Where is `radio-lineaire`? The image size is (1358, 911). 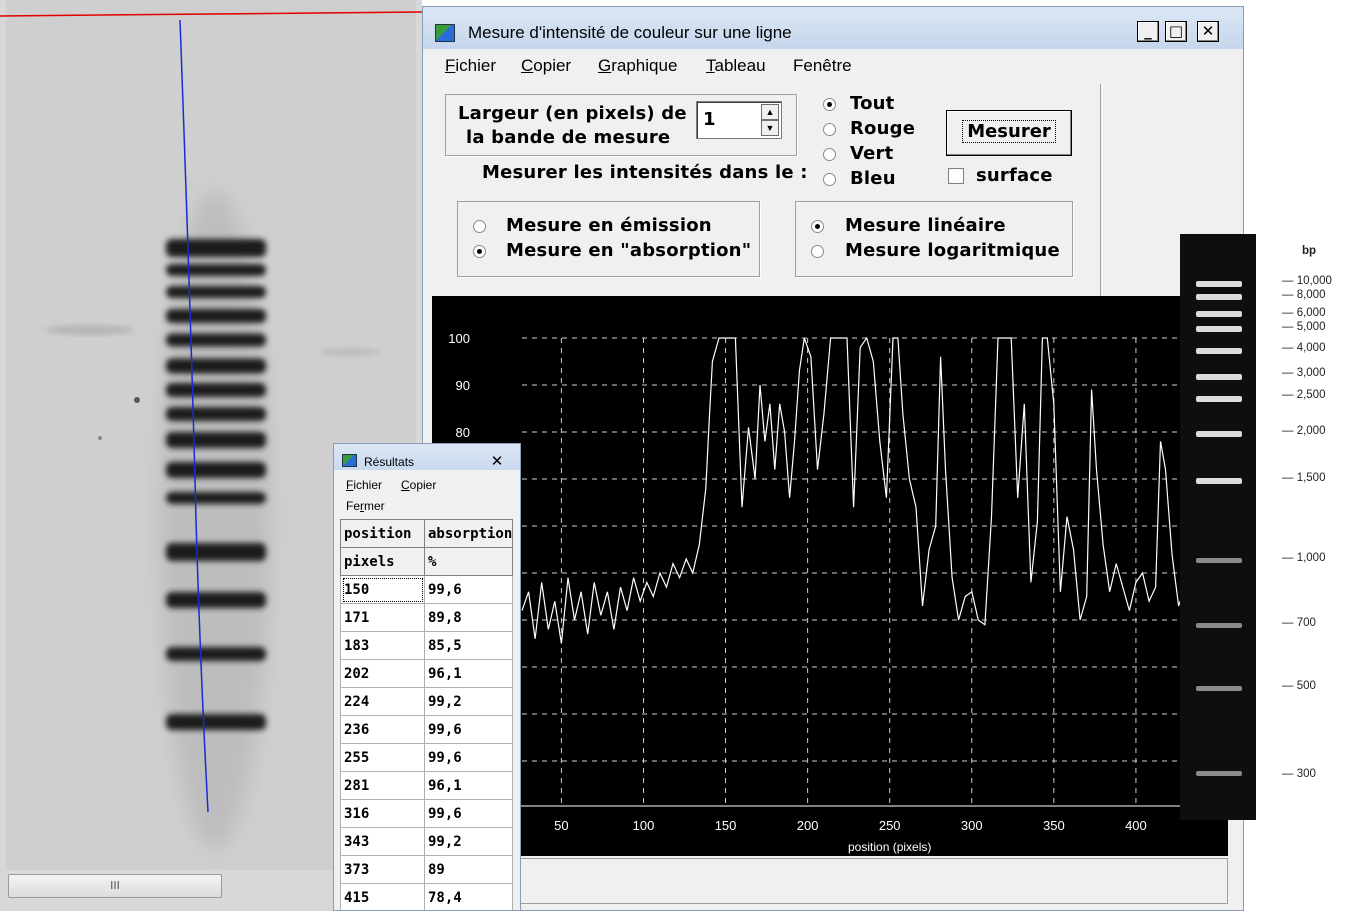
radio-lineaire is located at coordinates (817, 226).